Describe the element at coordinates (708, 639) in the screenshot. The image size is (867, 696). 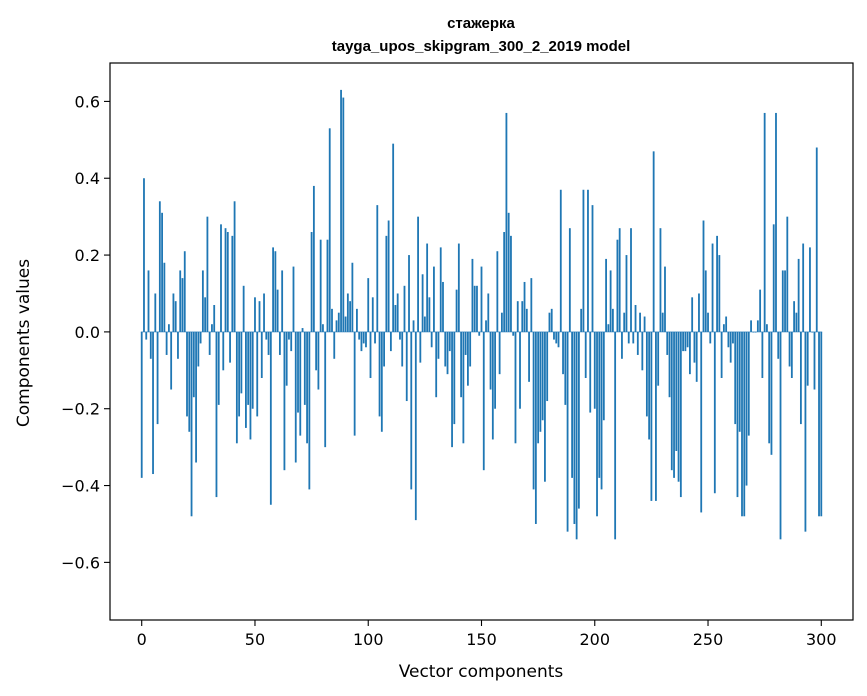
I see `x-tick-label-250: 250` at that location.